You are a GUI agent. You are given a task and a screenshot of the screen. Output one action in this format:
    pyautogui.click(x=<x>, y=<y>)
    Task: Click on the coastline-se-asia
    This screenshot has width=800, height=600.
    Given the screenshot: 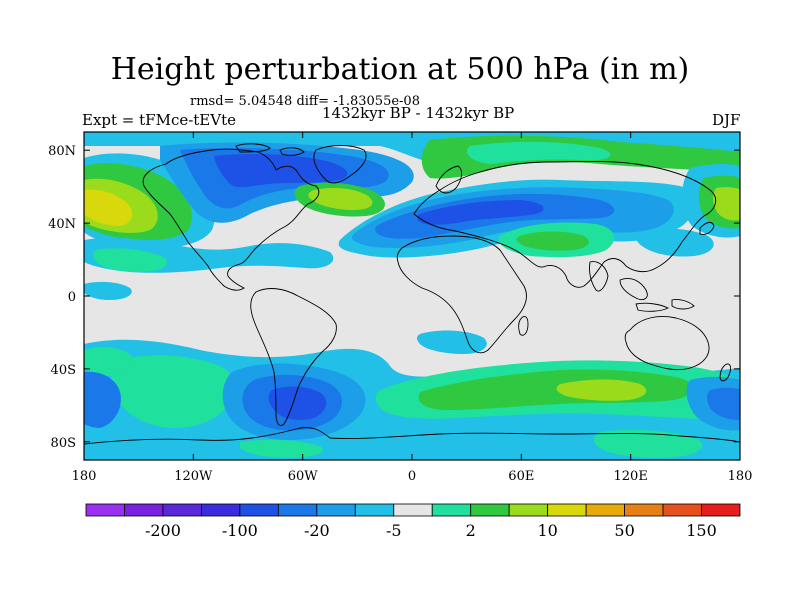 What is the action you would take?
    pyautogui.click(x=657, y=295)
    